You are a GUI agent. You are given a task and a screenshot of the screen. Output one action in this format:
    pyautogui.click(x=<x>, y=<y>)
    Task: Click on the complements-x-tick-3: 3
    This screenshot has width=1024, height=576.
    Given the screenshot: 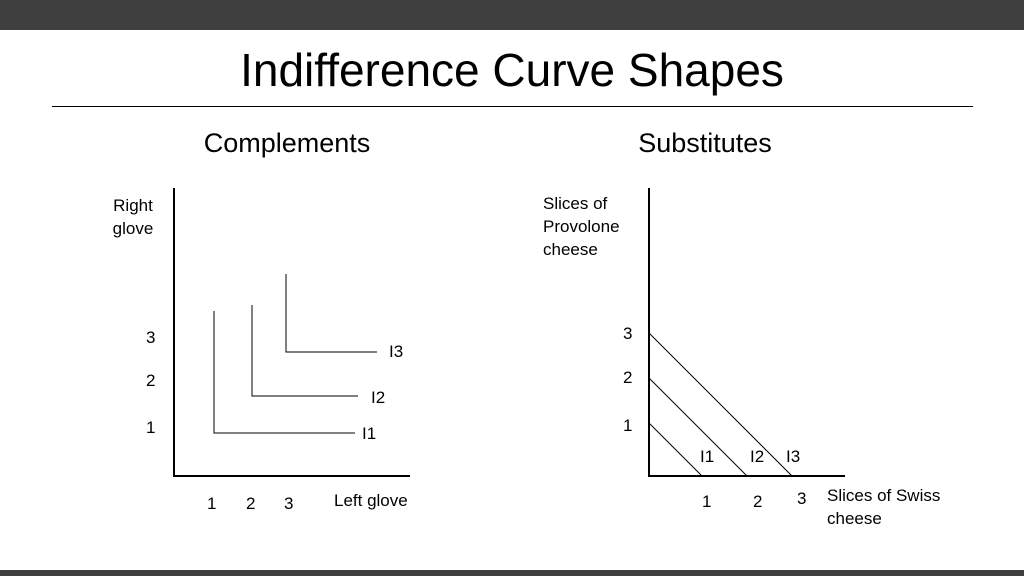 What is the action you would take?
    pyautogui.click(x=289, y=503)
    